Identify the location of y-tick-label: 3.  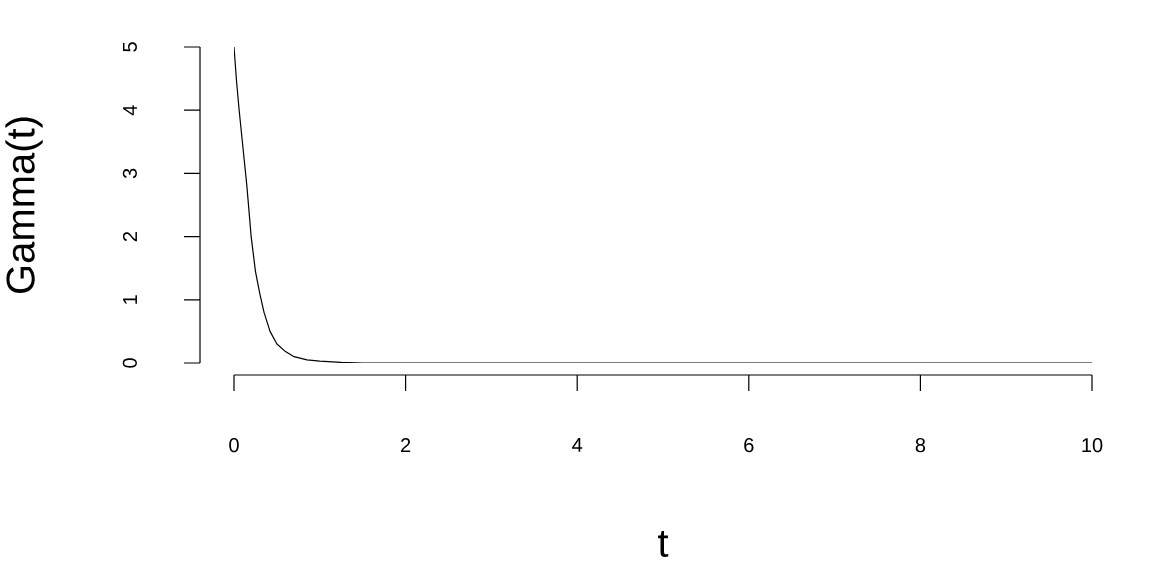
(129, 173).